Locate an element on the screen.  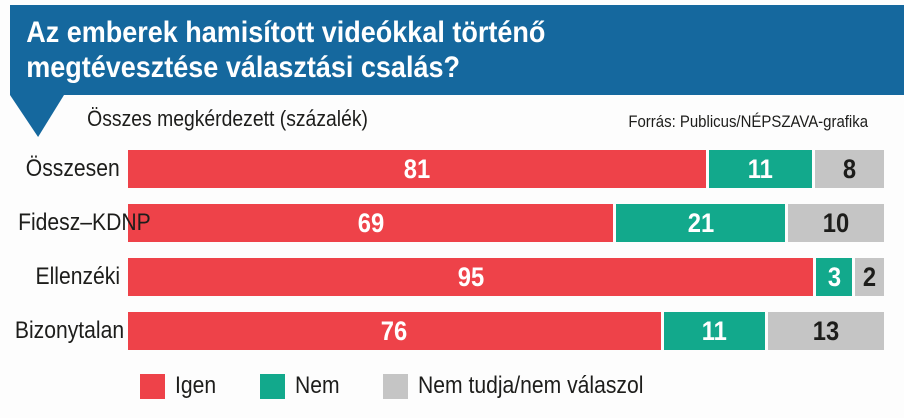
bar-value: 10 is located at coordinates (836, 223).